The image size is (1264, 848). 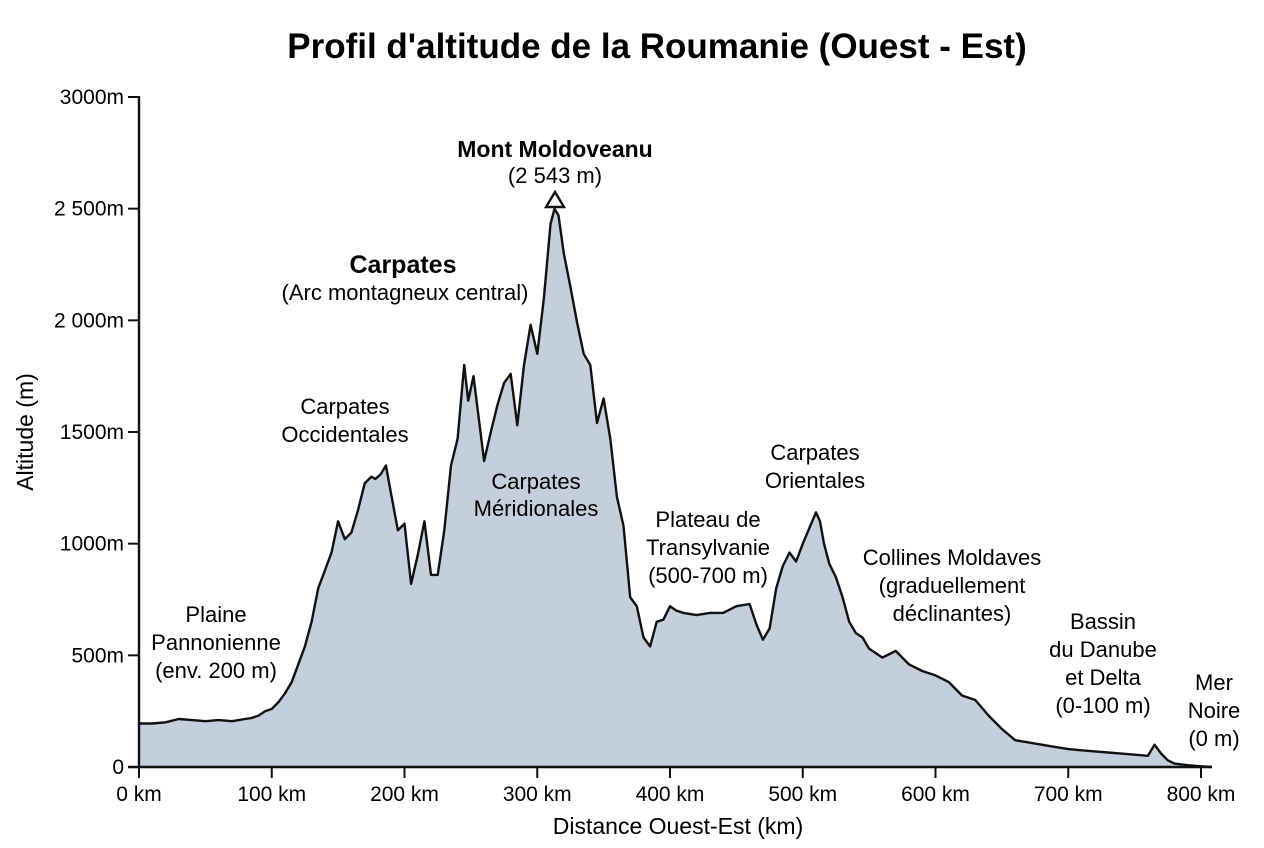 I want to click on annotation-mer-noire-line2: Noire, so click(x=1214, y=710).